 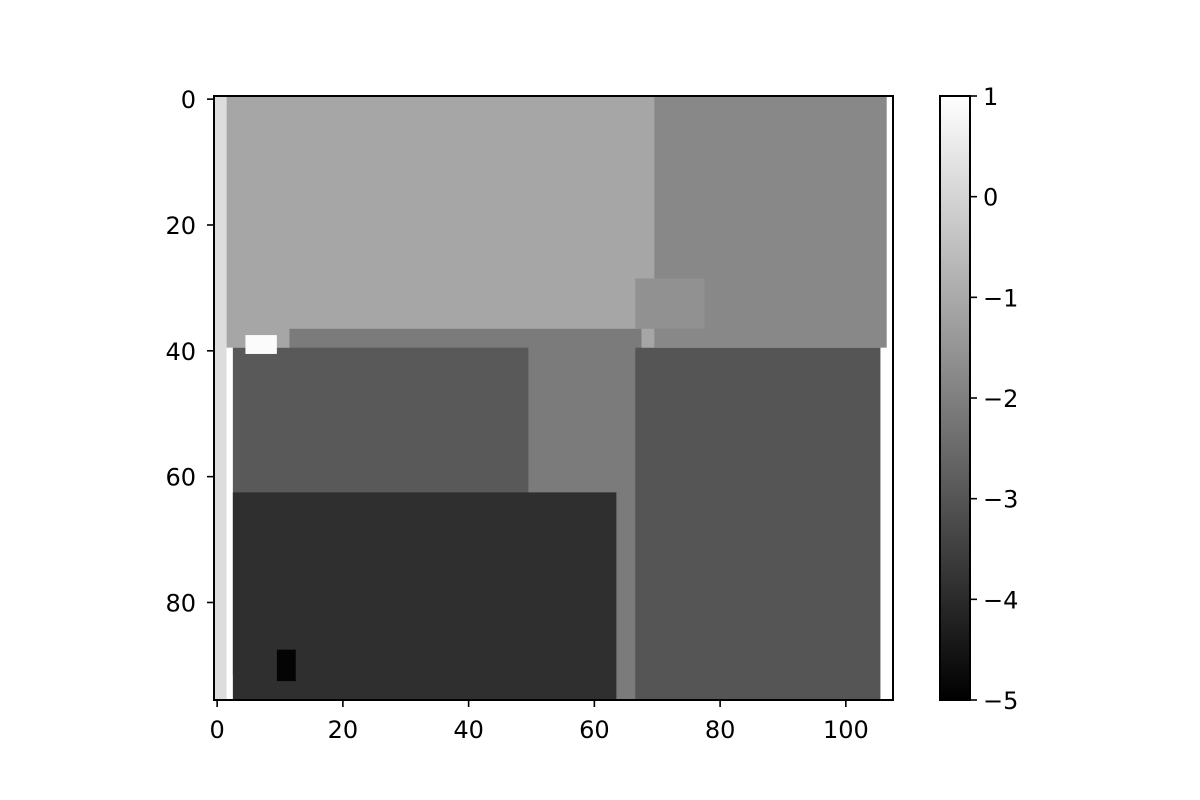 I want to click on colorbar-tick-label: −2, so click(x=1000, y=399).